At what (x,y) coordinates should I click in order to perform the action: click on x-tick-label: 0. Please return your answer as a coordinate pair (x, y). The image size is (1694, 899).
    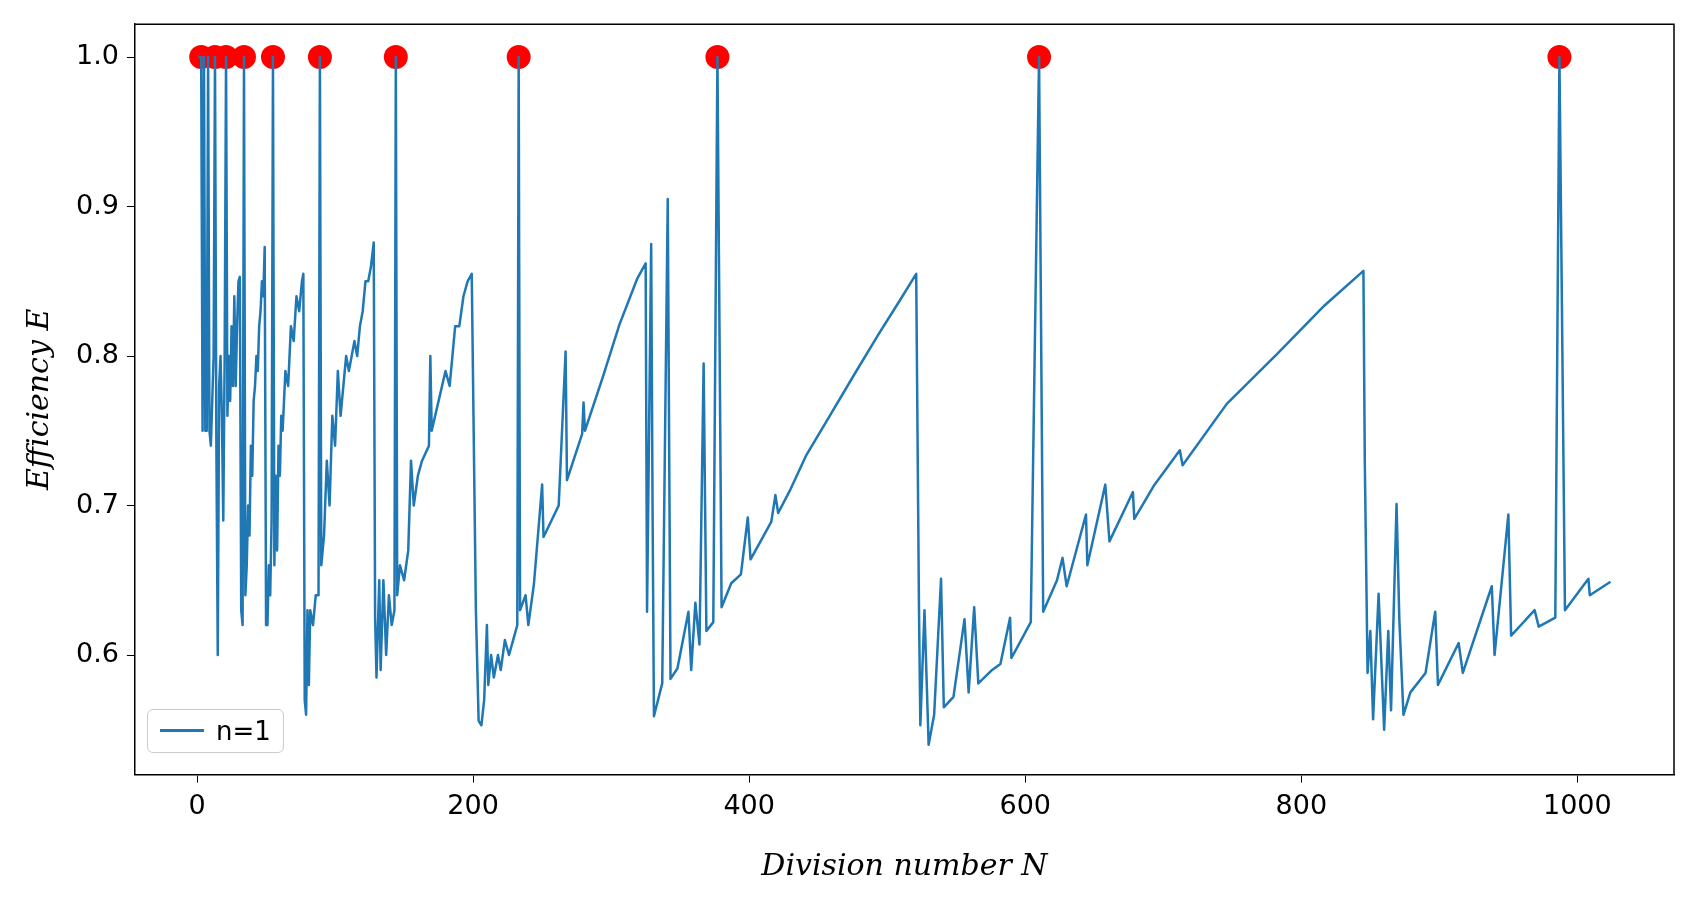
    Looking at the image, I should click on (197, 804).